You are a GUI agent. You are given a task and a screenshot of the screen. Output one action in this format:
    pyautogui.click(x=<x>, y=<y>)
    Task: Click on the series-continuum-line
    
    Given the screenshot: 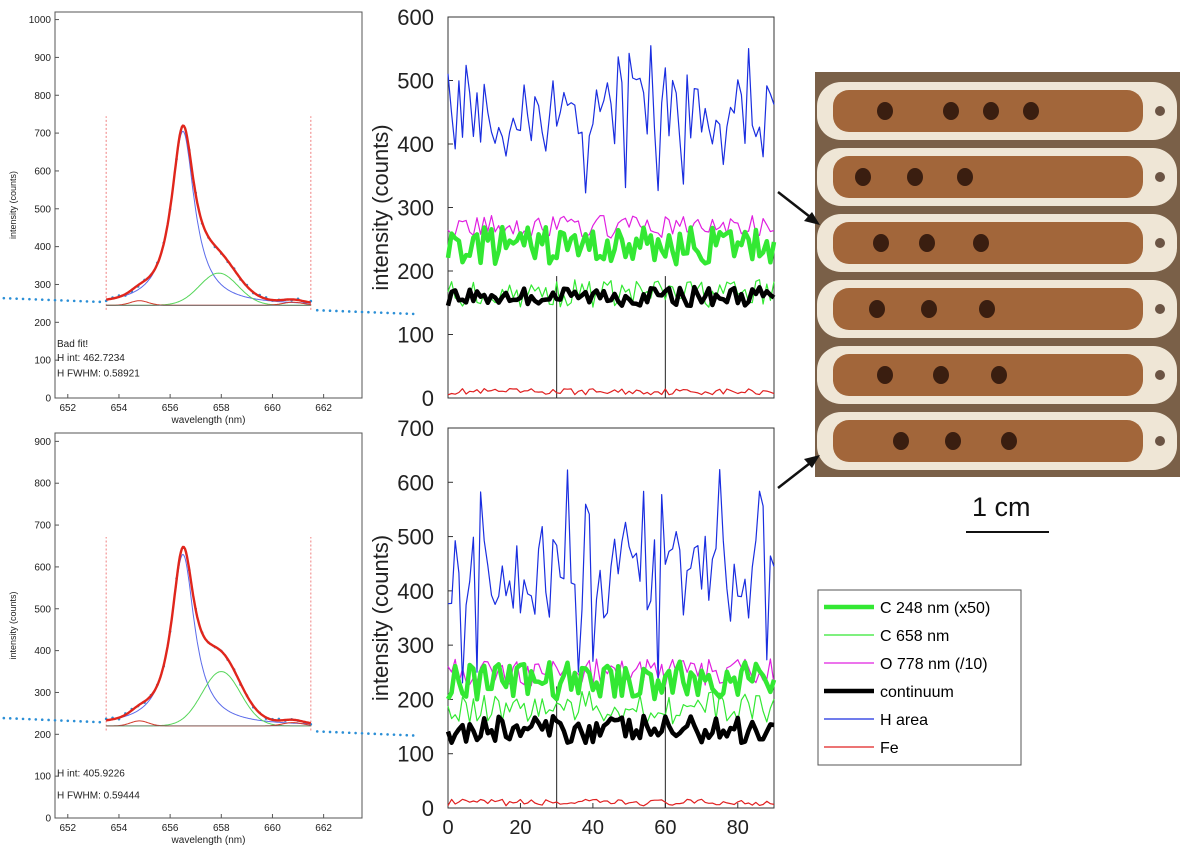 What is the action you would take?
    pyautogui.click(x=610, y=296)
    